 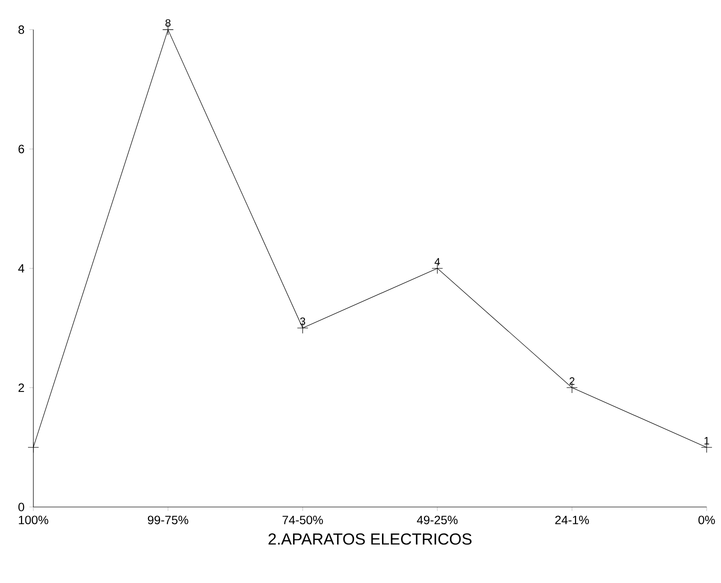 I want to click on point, so click(x=33, y=447).